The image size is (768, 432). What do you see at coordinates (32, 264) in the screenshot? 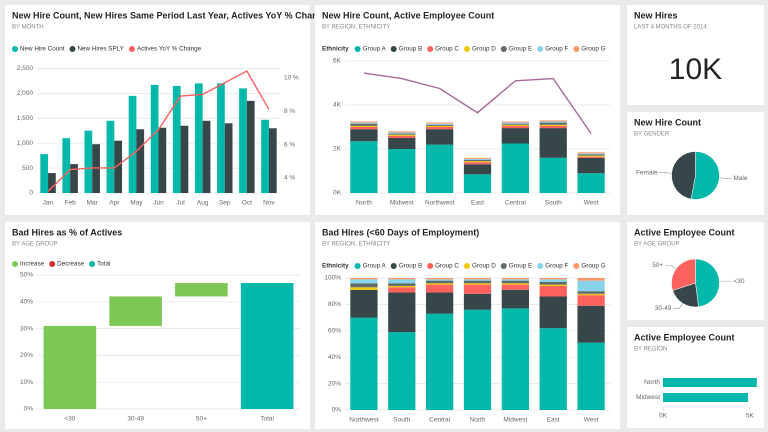
I see `legend-label: Increase` at bounding box center [32, 264].